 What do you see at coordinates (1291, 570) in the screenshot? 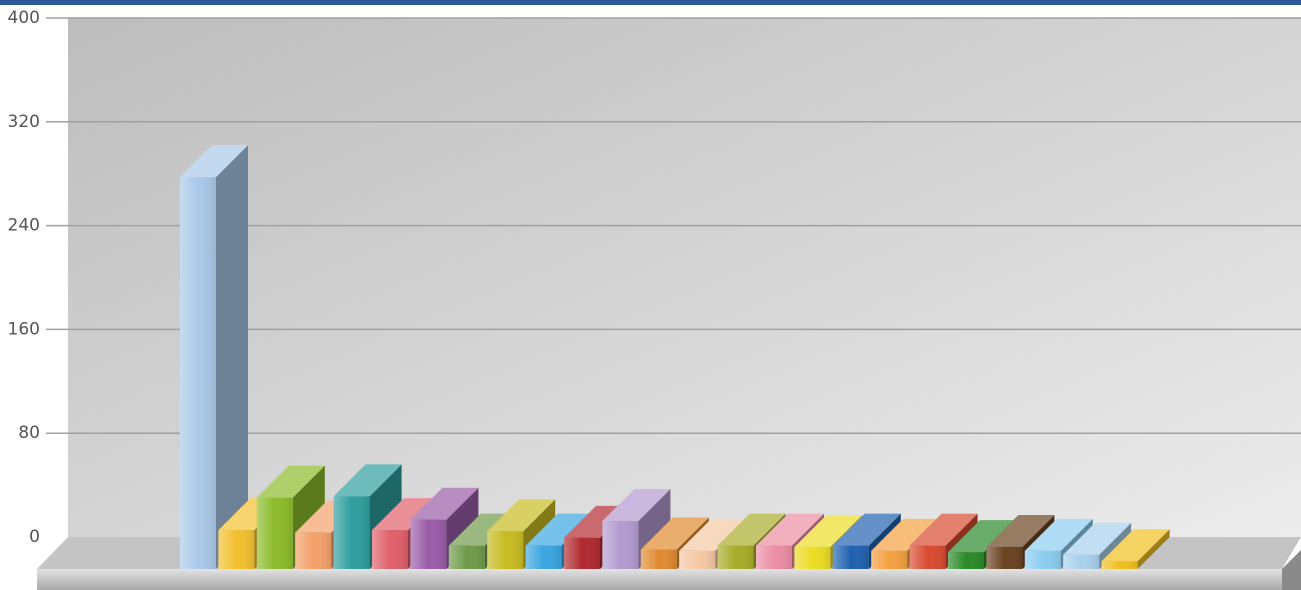
I see `floor-side` at bounding box center [1291, 570].